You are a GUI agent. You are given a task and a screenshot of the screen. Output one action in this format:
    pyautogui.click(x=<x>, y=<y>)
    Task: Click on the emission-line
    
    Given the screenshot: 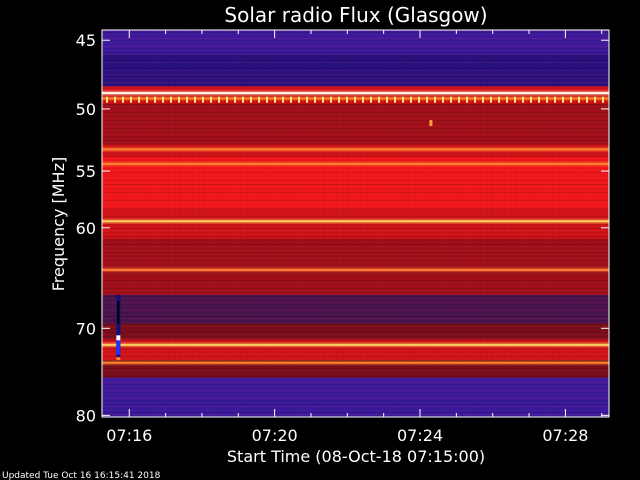 What is the action you would take?
    pyautogui.click(x=355, y=362)
    